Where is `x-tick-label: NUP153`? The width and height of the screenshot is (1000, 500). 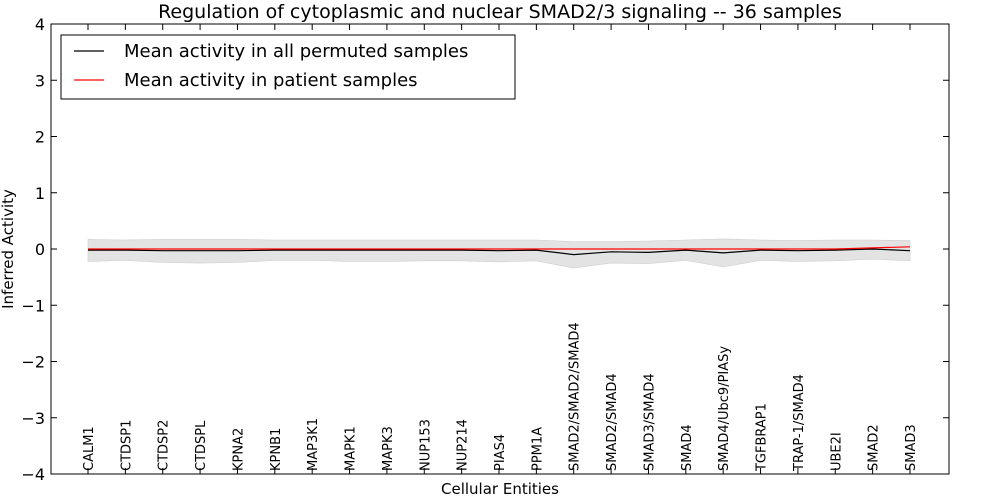
x-tick-label: NUP153 is located at coordinates (425, 445).